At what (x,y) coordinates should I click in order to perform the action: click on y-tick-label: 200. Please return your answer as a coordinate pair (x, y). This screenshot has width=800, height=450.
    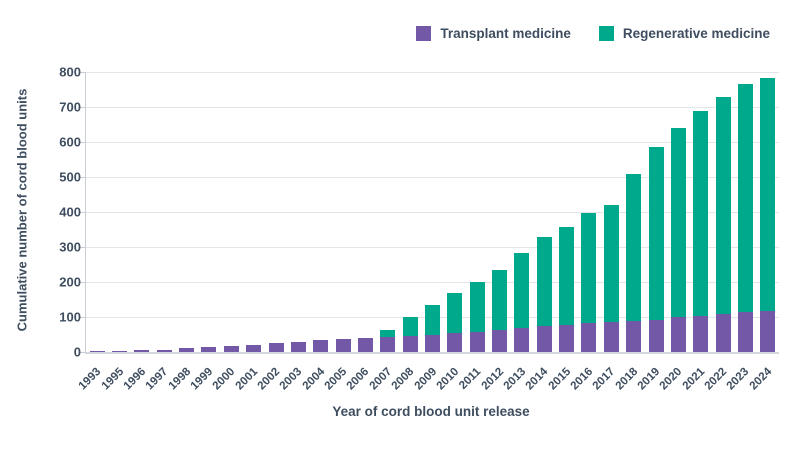
    Looking at the image, I should click on (70, 282).